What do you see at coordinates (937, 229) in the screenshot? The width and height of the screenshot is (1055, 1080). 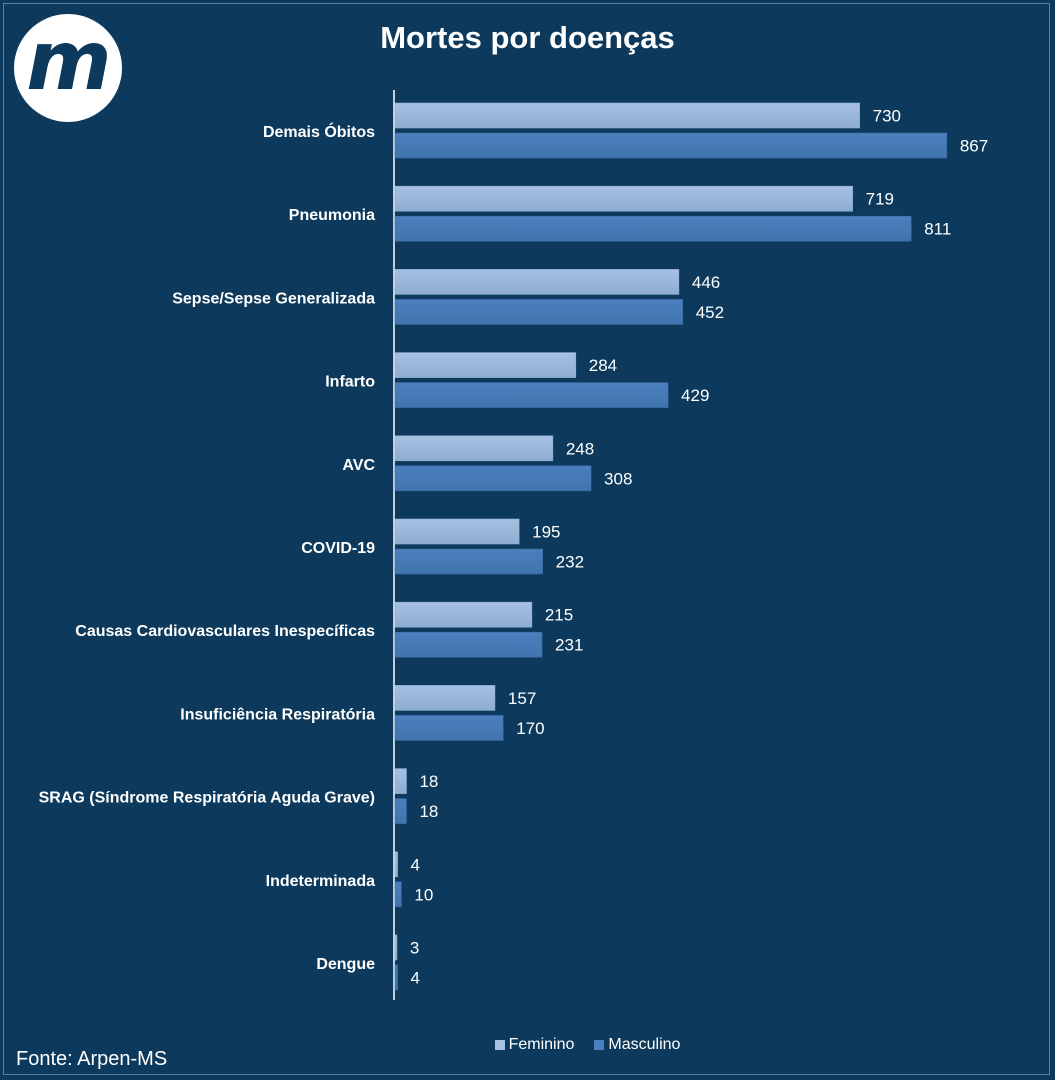 I see `value-label-masculino-pneumonia: 811` at bounding box center [937, 229].